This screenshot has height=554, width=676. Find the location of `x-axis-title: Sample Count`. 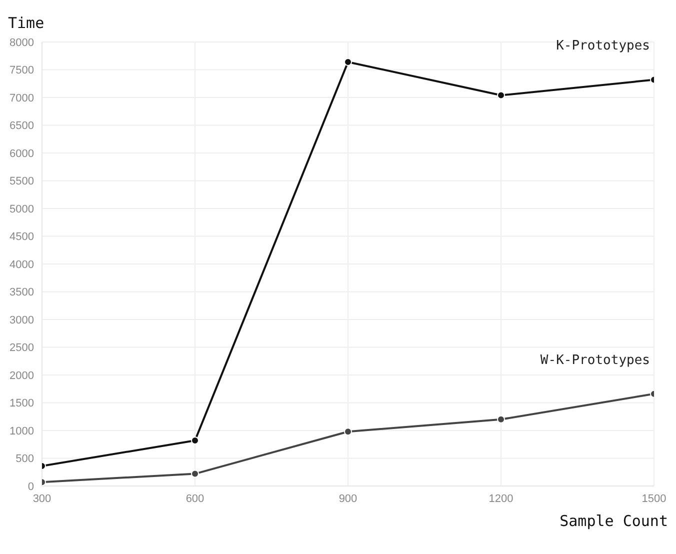

x-axis-title: Sample Count is located at coordinates (614, 521).